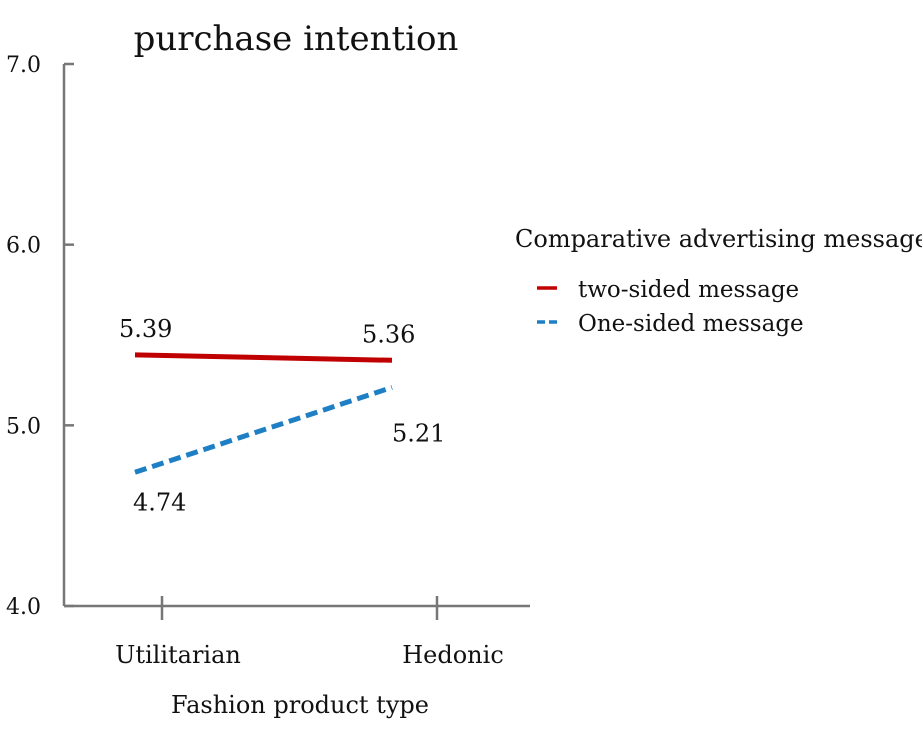  I want to click on legend-label: two-sided message, so click(688, 290).